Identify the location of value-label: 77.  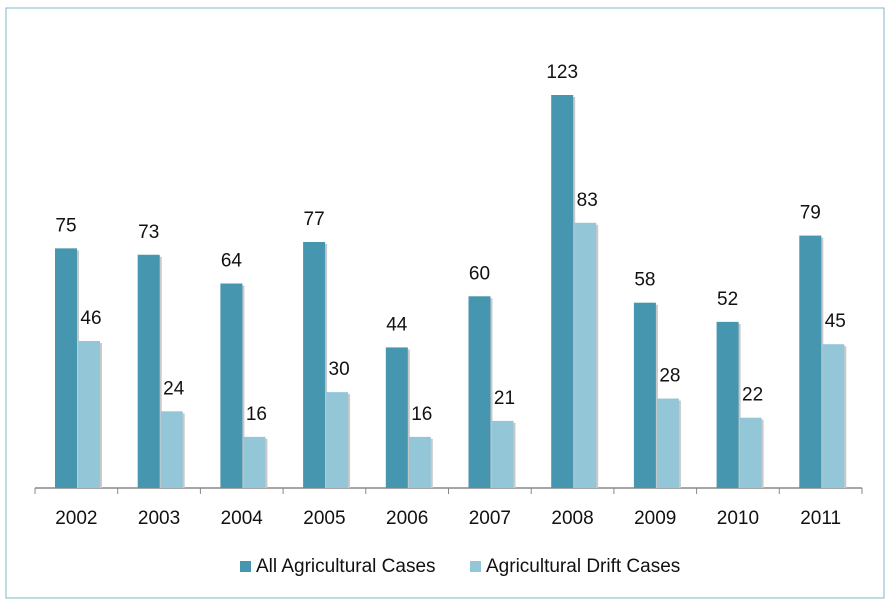
(314, 219).